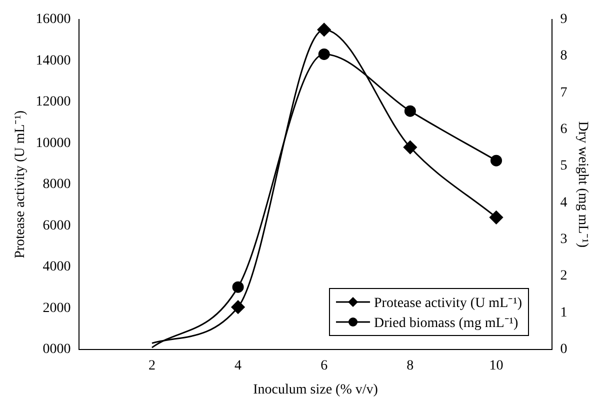 The width and height of the screenshot is (607, 410). I want to click on y2-tick-label: 8, so click(564, 56).